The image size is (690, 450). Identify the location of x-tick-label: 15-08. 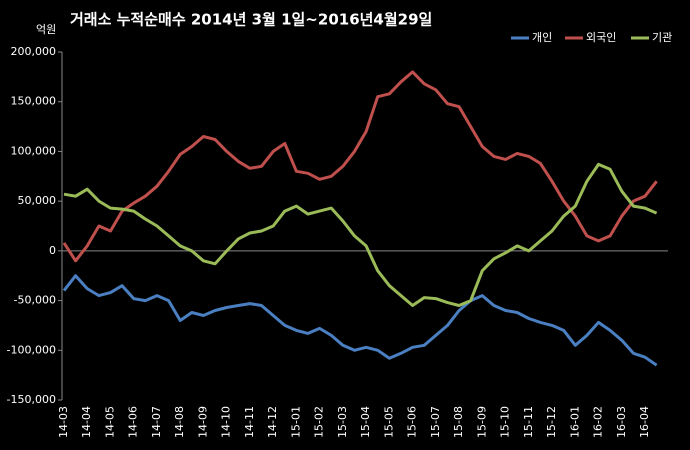
(458, 422).